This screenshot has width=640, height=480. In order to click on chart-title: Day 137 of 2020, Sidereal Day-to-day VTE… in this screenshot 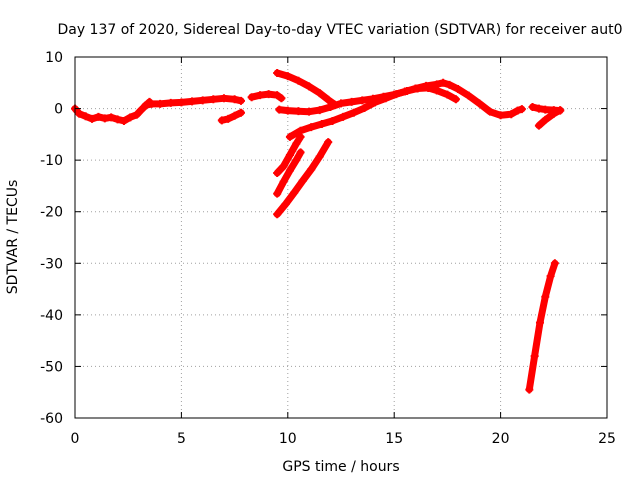, I will do `click(339, 30)`.